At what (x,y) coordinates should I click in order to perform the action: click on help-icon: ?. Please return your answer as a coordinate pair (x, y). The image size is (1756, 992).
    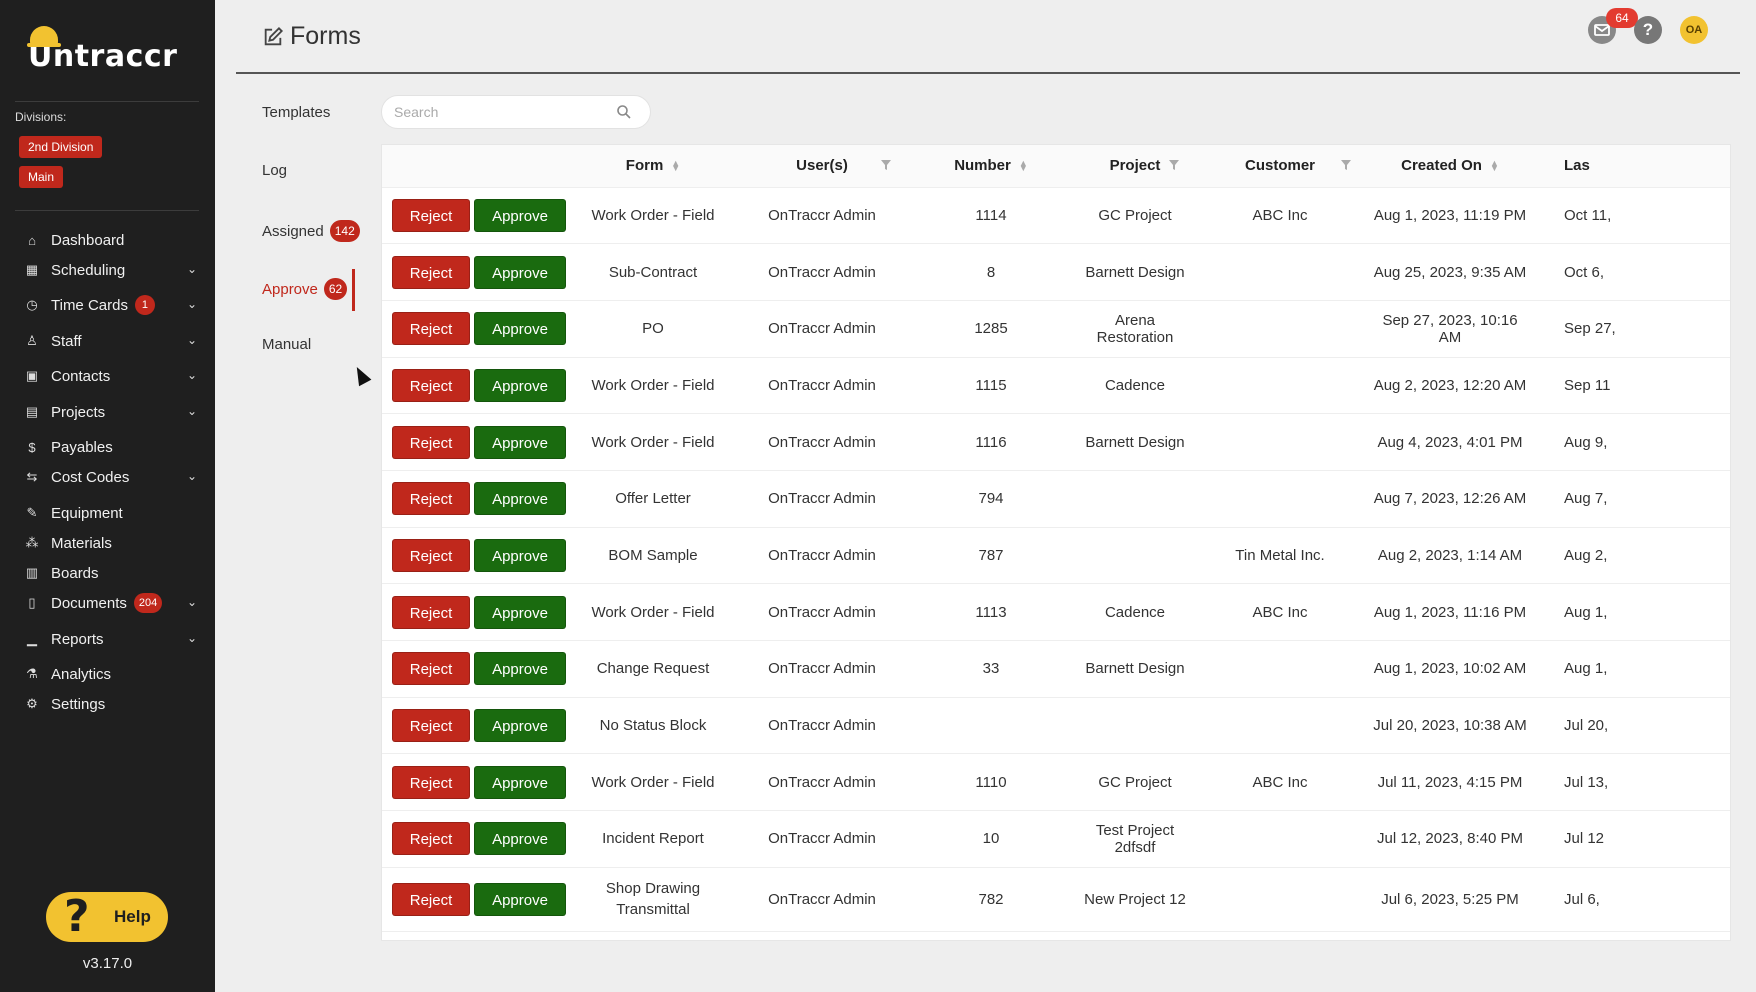
    Looking at the image, I should click on (1648, 30).